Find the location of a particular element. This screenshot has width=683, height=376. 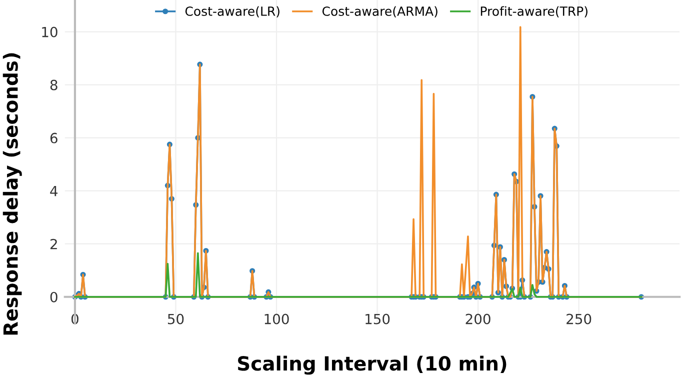

legend-label: Cost-aware(LR) is located at coordinates (232, 12).